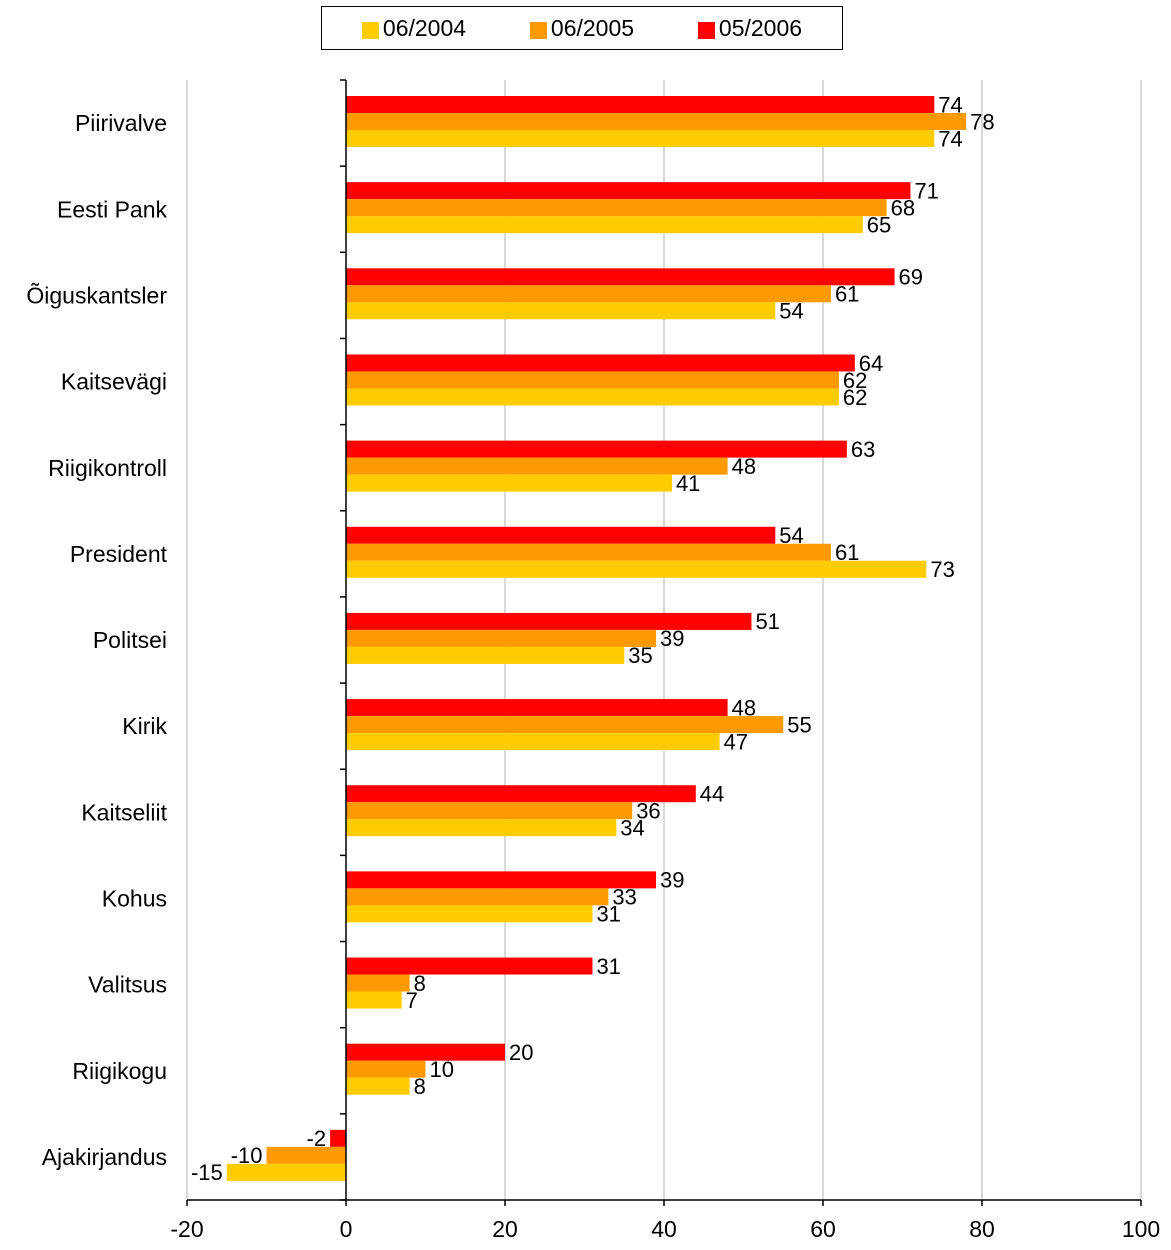 The width and height of the screenshot is (1171, 1250). What do you see at coordinates (942, 569) in the screenshot?
I see `data-label: 73` at bounding box center [942, 569].